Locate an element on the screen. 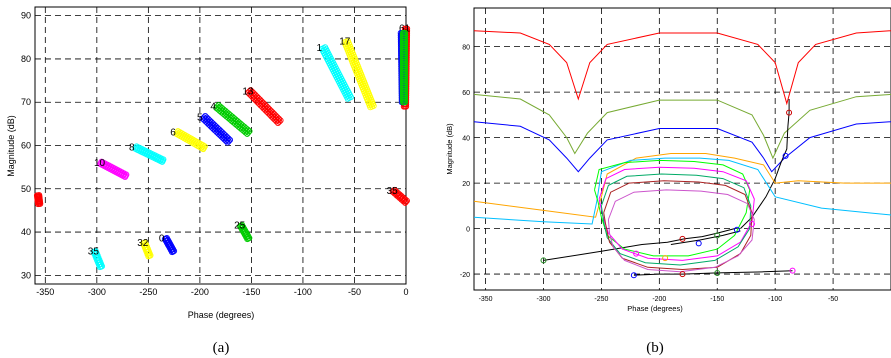 This screenshot has height=358, width=891. panel-b-y-tick-label: 80 is located at coordinates (466, 48).